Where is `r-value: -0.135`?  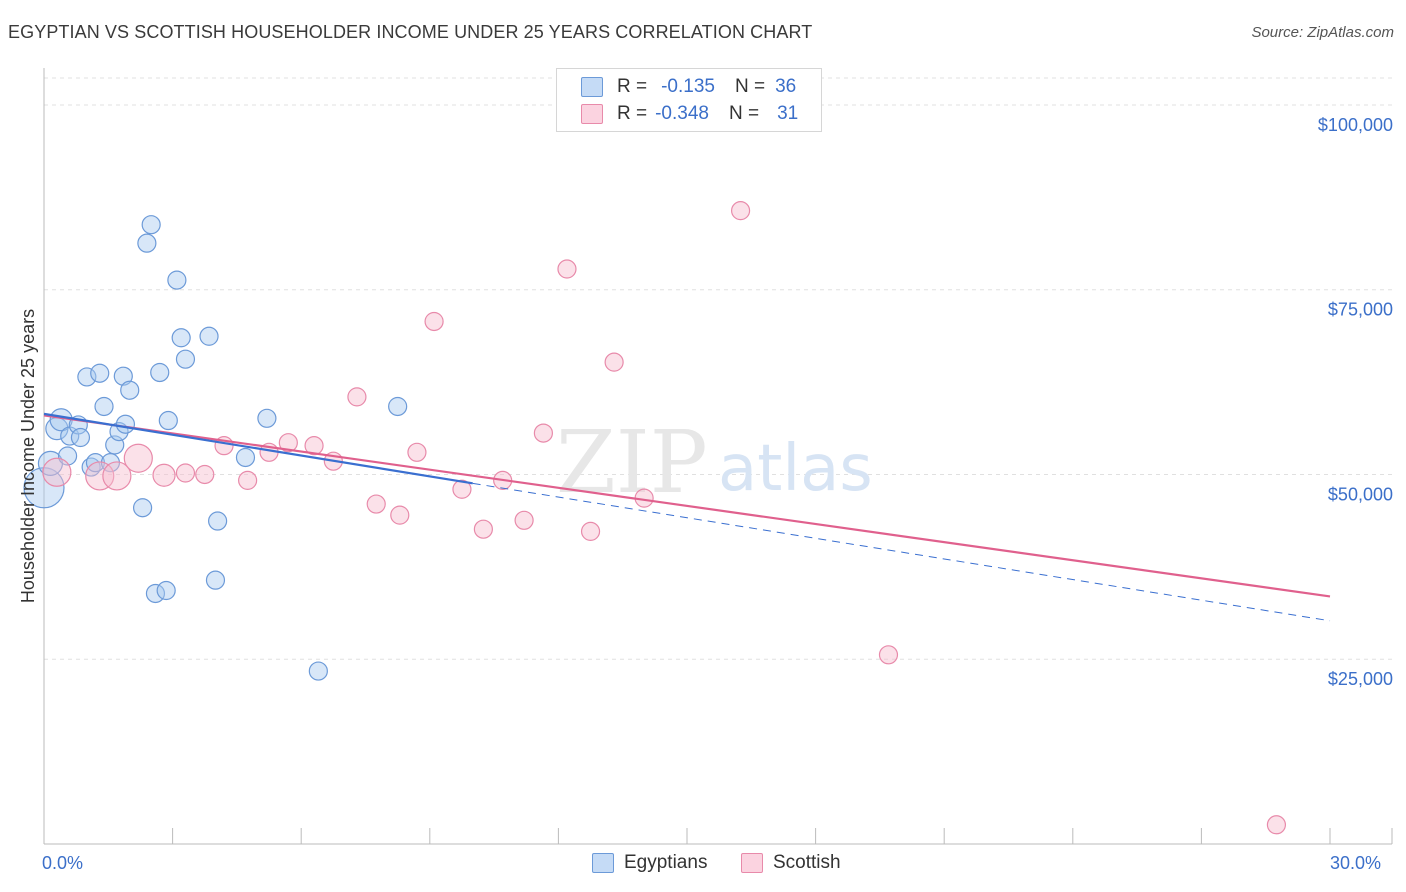
r-value: -0.135 is located at coordinates (688, 86).